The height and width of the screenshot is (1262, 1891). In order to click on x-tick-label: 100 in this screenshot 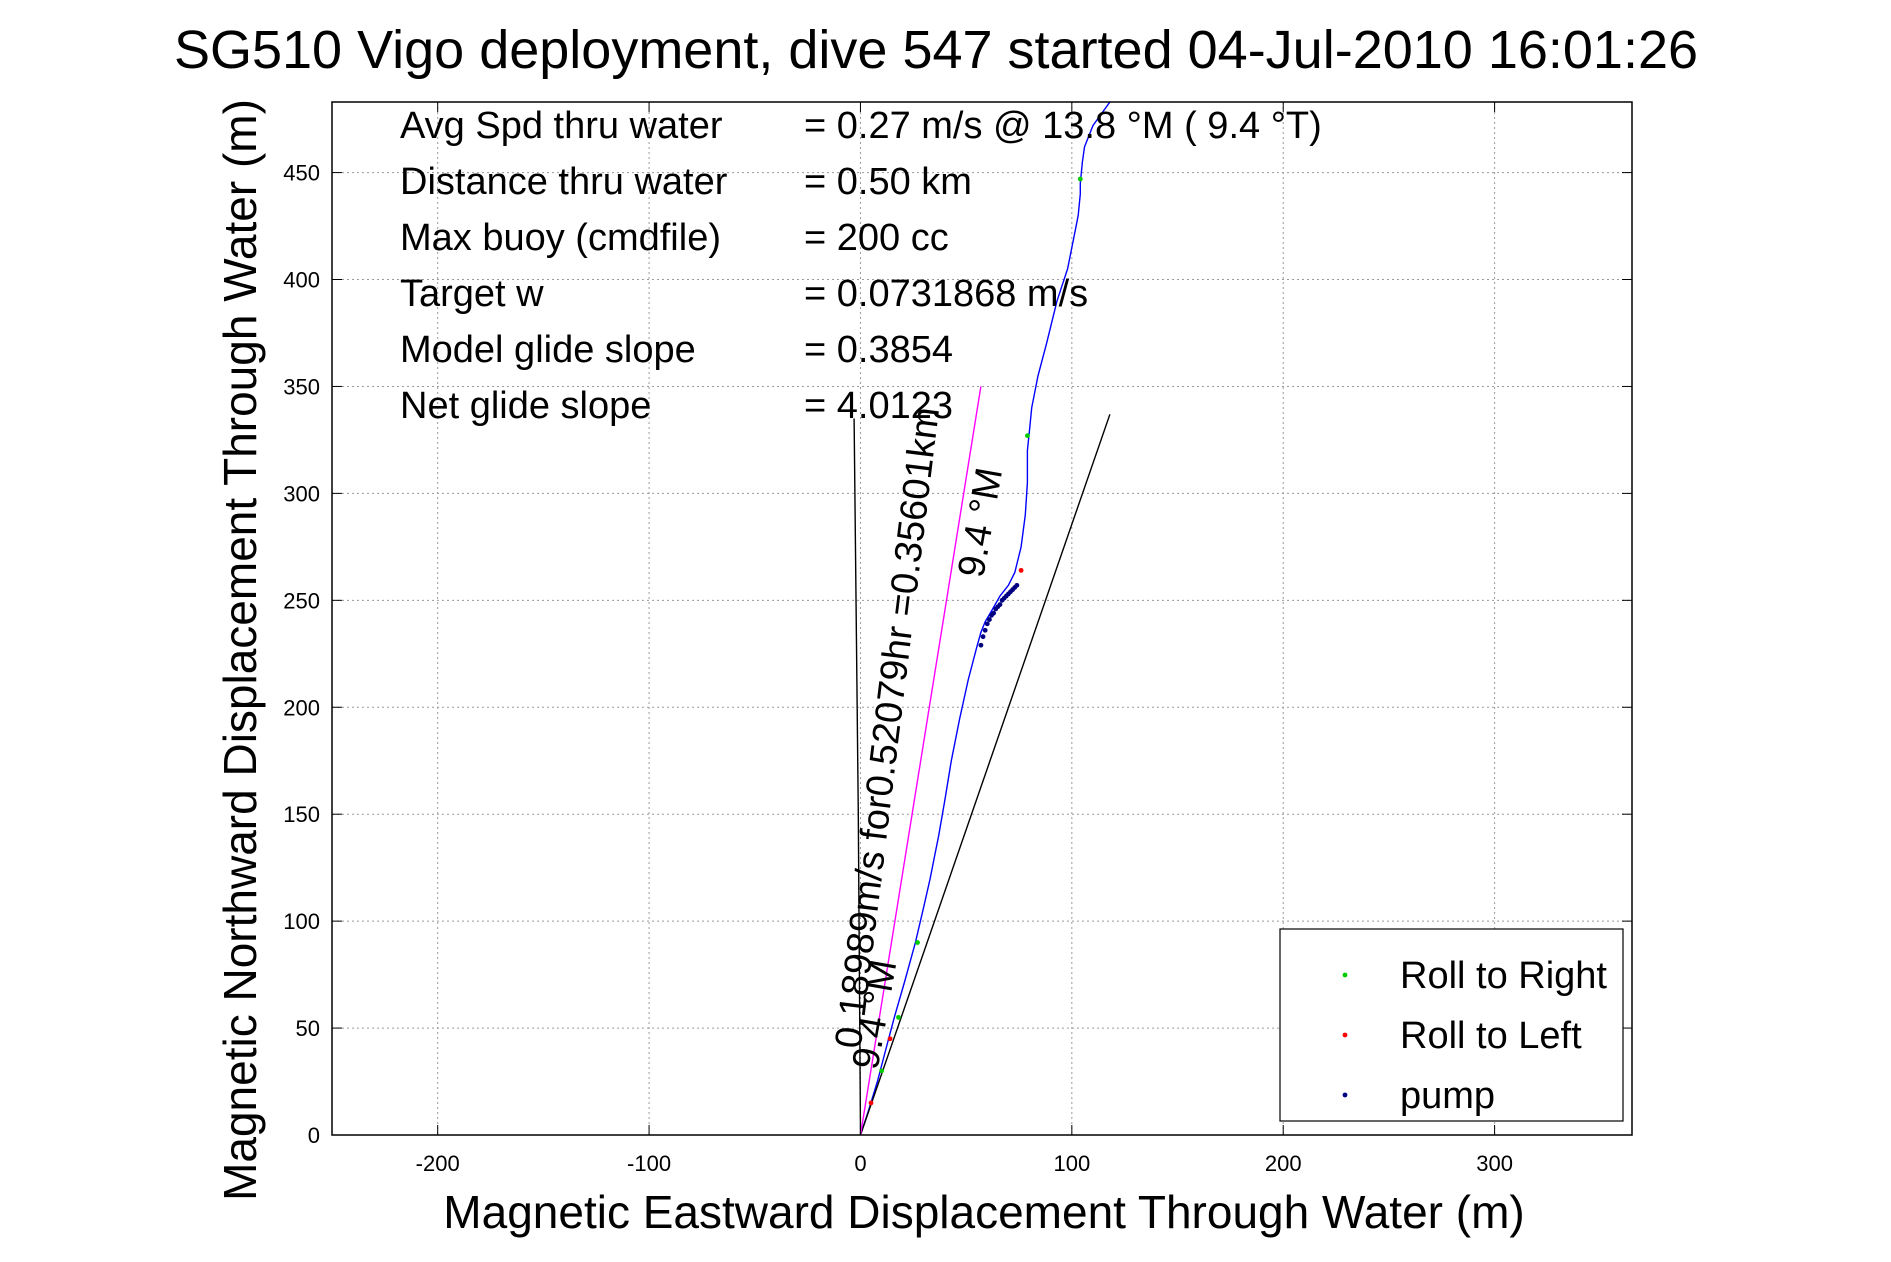, I will do `click(1071, 1163)`.